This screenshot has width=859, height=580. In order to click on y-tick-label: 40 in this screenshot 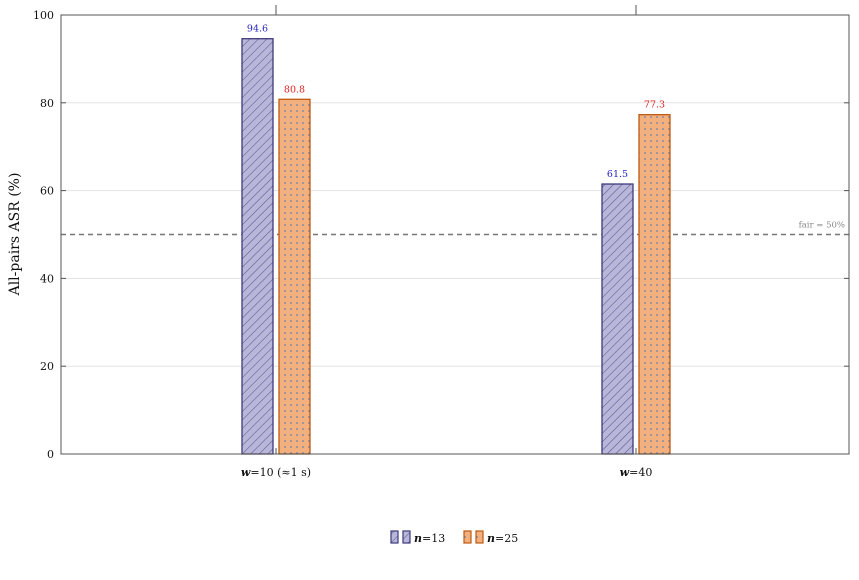, I will do `click(47, 278)`.